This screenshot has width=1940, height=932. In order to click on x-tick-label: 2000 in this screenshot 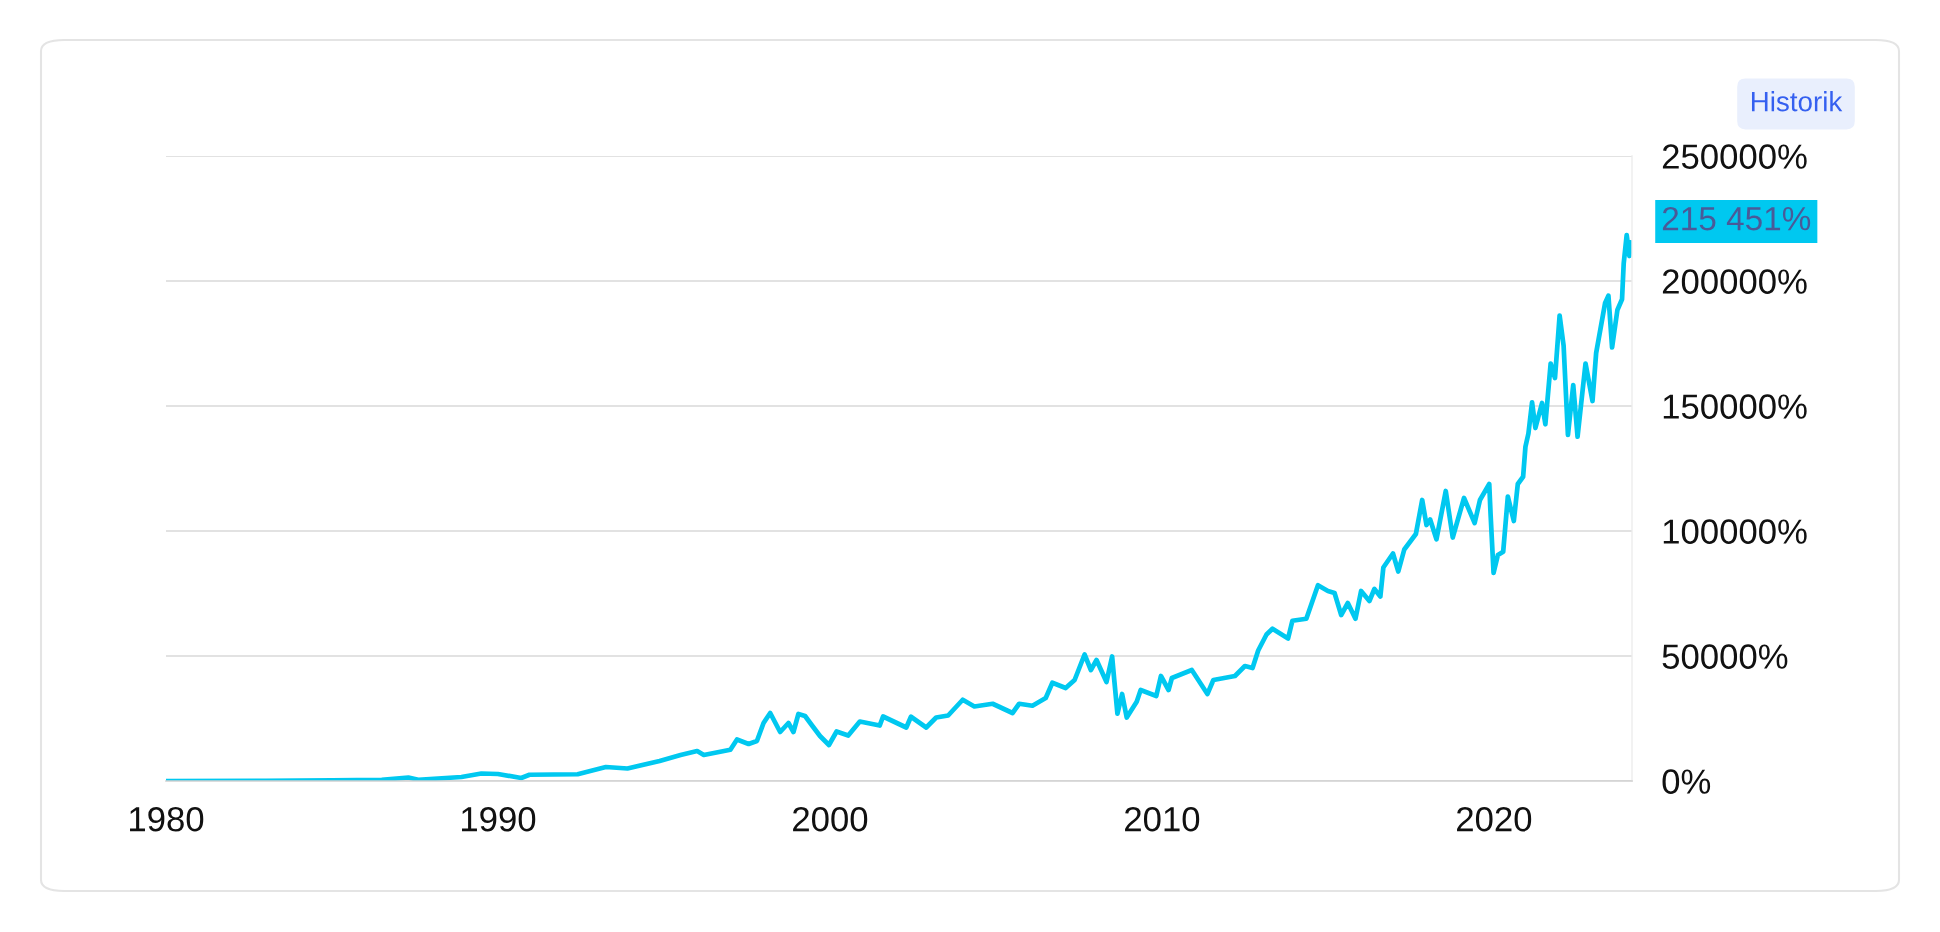, I will do `click(830, 819)`.